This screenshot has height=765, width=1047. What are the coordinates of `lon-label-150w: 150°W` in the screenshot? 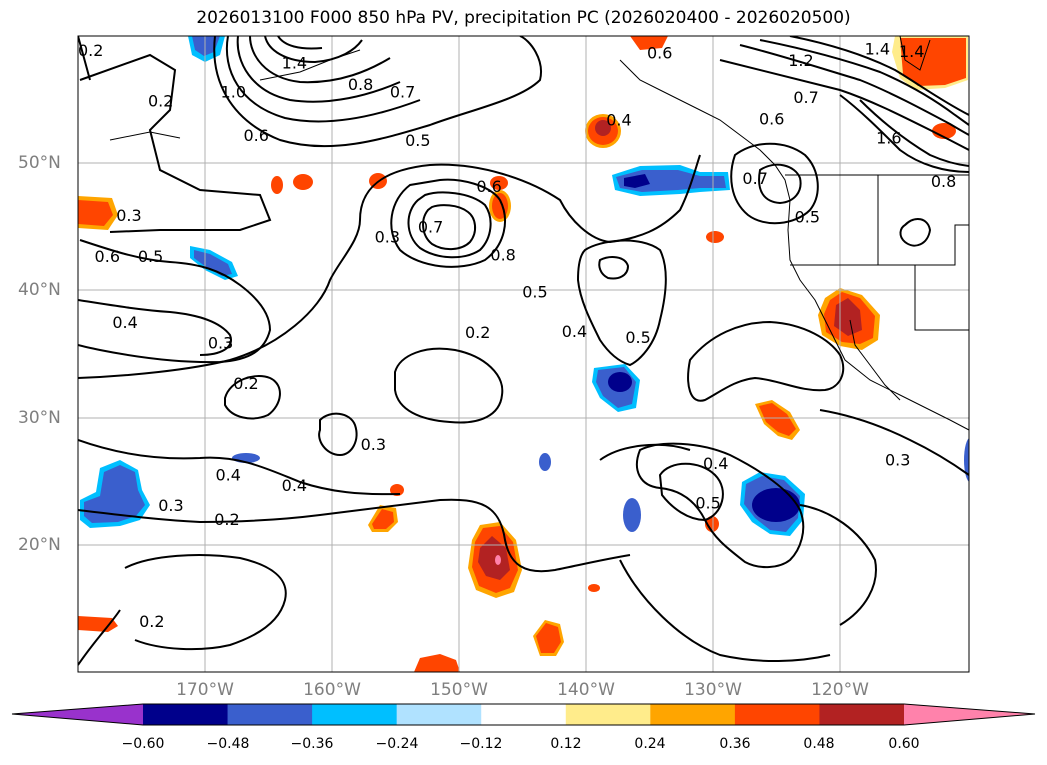 It's located at (459, 690).